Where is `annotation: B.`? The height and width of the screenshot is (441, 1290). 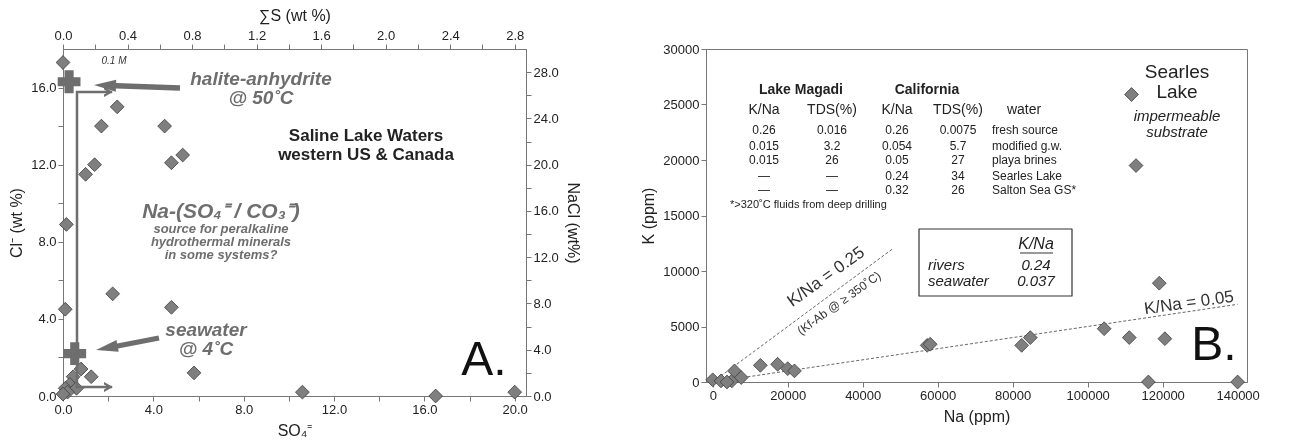 annotation: B. is located at coordinates (1214, 343).